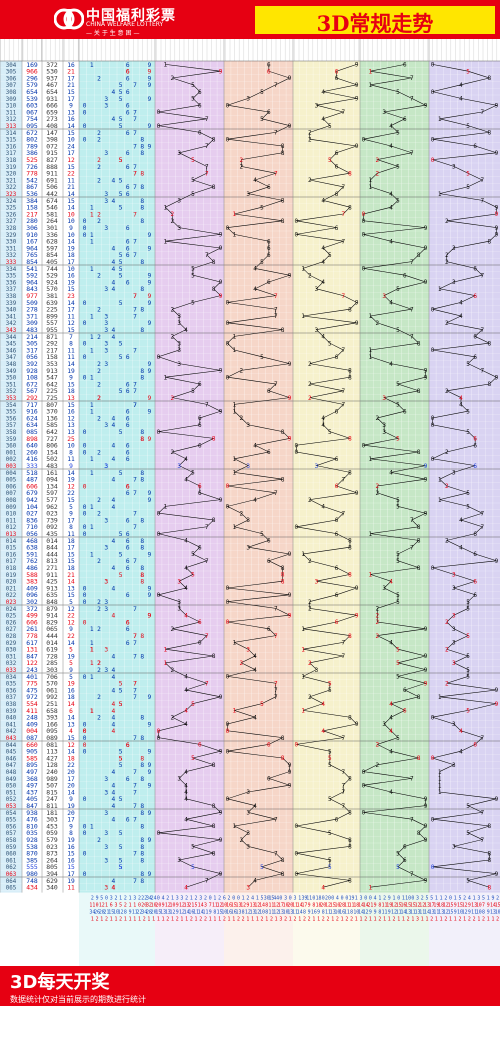 This screenshot has height=1037, width=500. Describe the element at coordinates (343, 296) in the screenshot. I see `units-trend-digit: 7` at that location.